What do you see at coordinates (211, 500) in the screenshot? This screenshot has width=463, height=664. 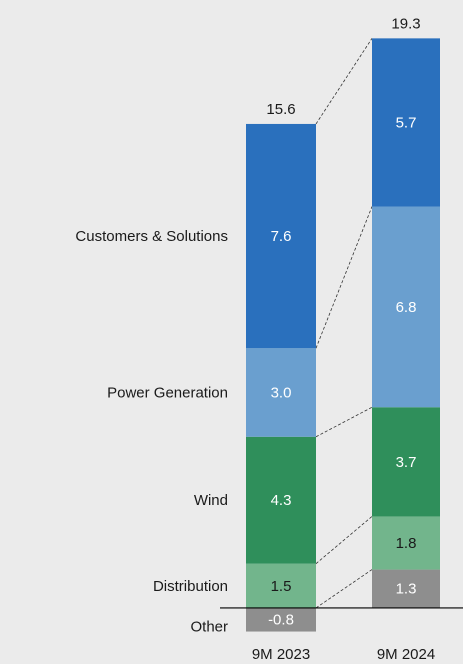 I see `legend-label: Wind` at bounding box center [211, 500].